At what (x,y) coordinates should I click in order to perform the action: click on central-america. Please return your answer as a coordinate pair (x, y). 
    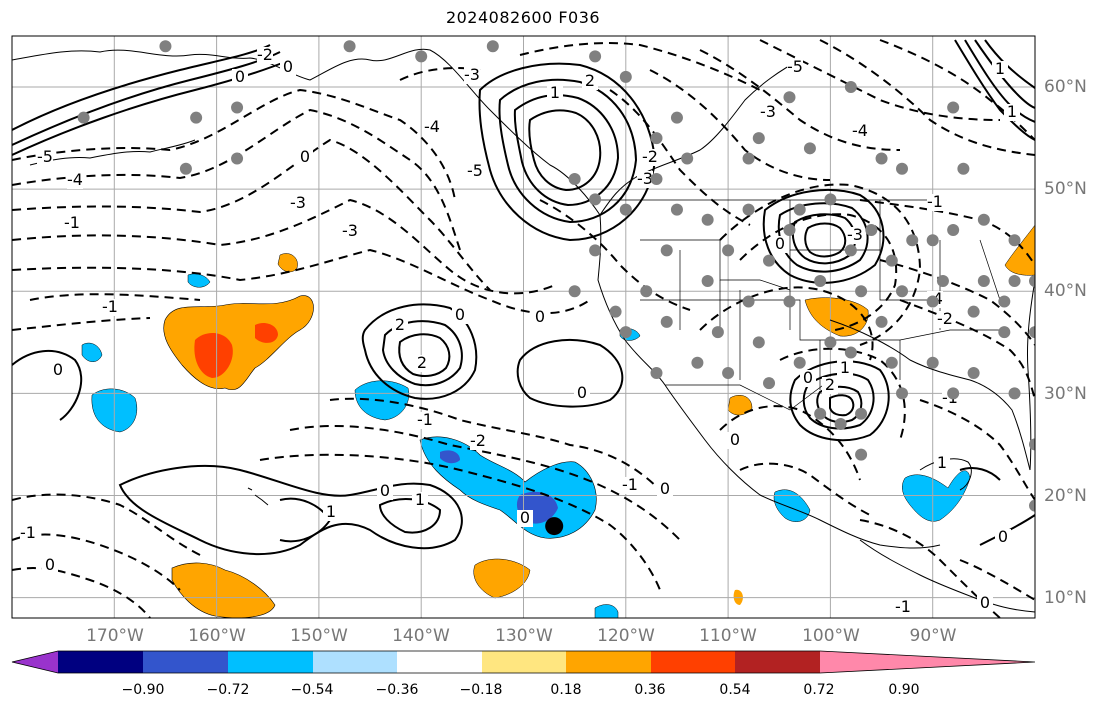
    Looking at the image, I should click on (947, 576).